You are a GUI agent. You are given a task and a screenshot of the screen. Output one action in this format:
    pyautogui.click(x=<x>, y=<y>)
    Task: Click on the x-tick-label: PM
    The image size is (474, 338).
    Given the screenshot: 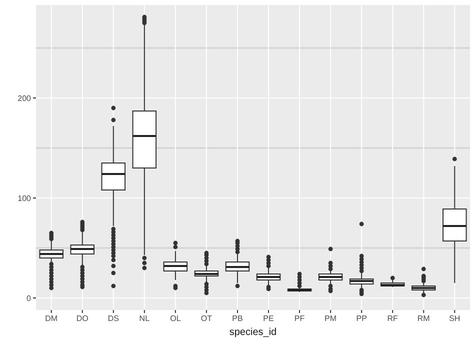 What is the action you would take?
    pyautogui.click(x=330, y=318)
    